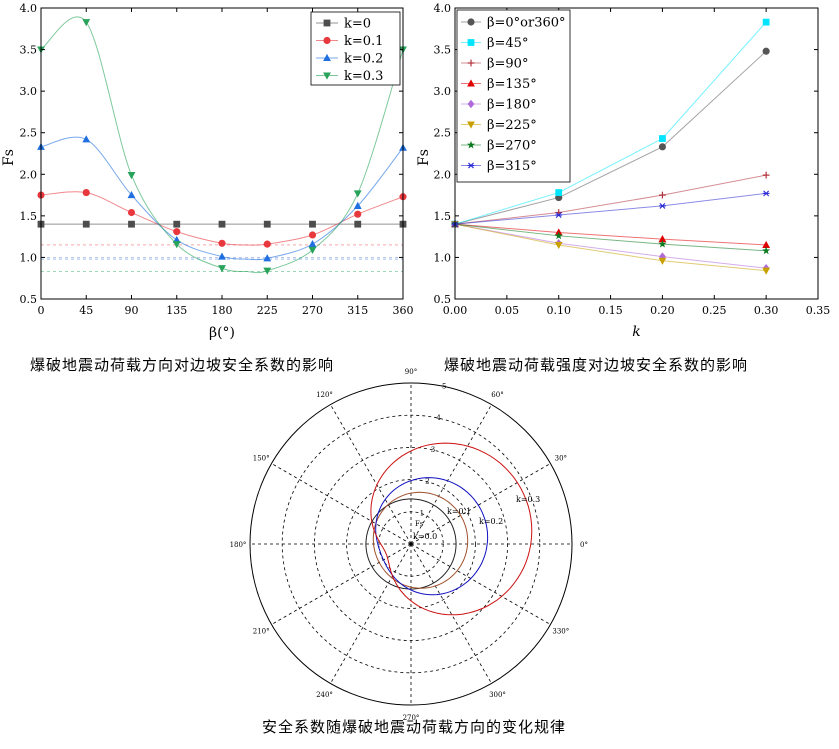 This screenshot has height=749, width=839. What do you see at coordinates (324, 395) in the screenshot?
I see `polar-angle-label: 120°` at bounding box center [324, 395].